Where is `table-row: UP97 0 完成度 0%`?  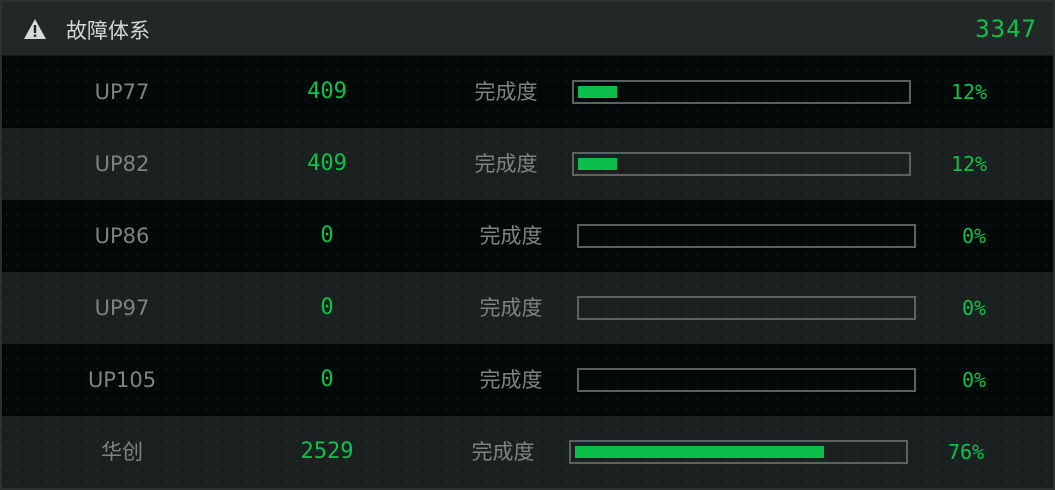 table-row: UP97 0 完成度 0% is located at coordinates (527, 308).